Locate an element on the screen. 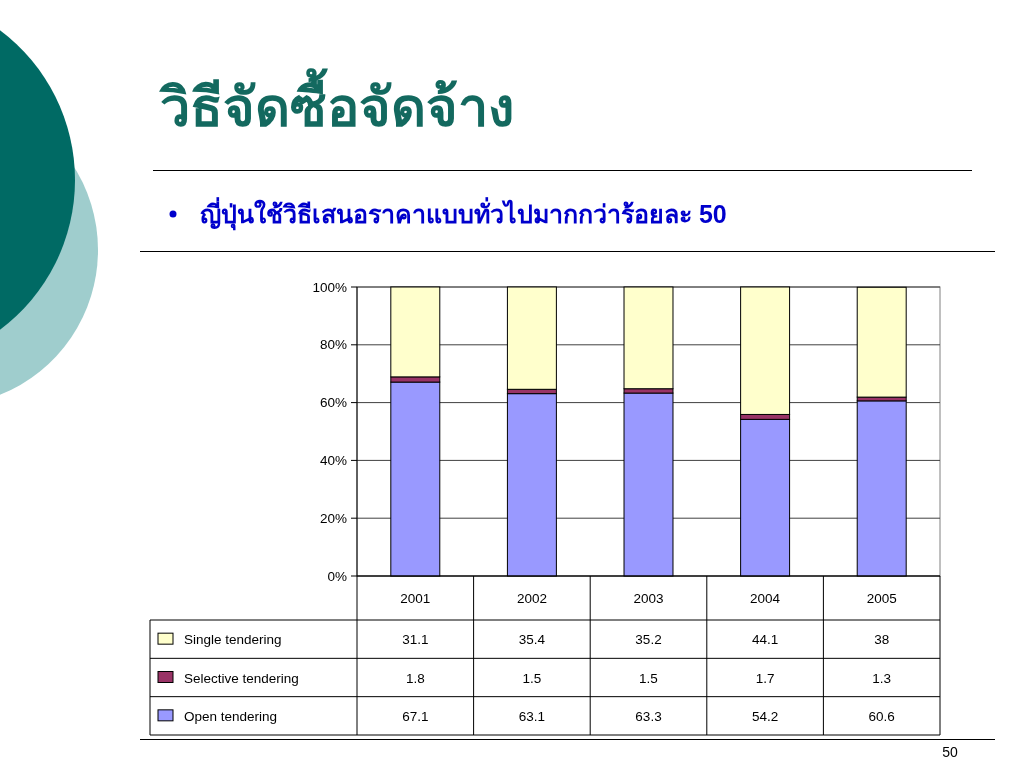 Image resolution: width=1024 pixels, height=768 pixels. data-label: 67.1 is located at coordinates (415, 716).